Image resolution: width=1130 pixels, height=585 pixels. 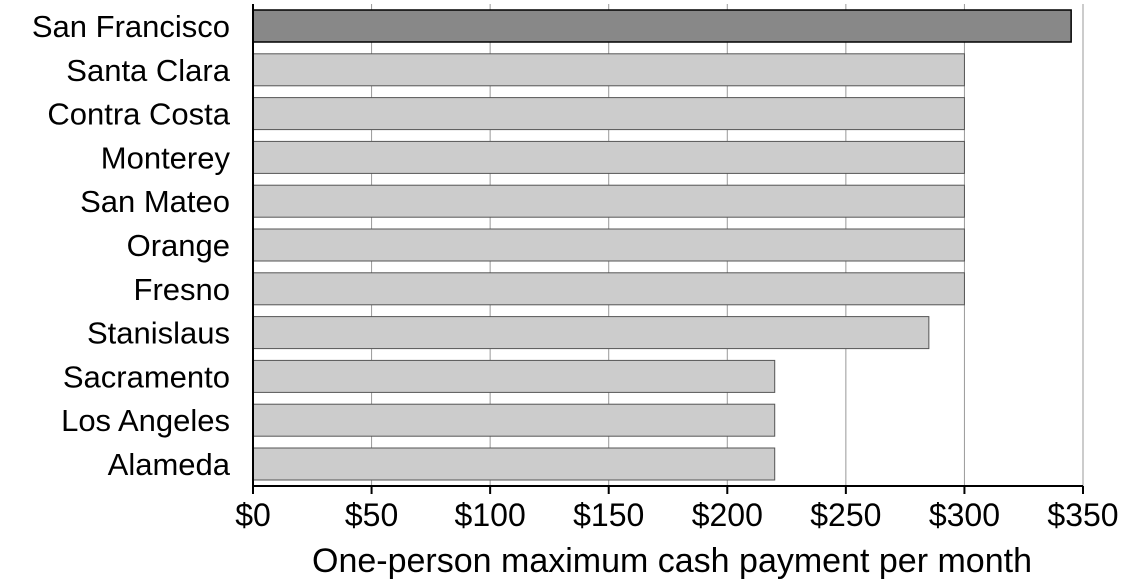 What do you see at coordinates (964, 515) in the screenshot?
I see `x-tick-label-6: $300` at bounding box center [964, 515].